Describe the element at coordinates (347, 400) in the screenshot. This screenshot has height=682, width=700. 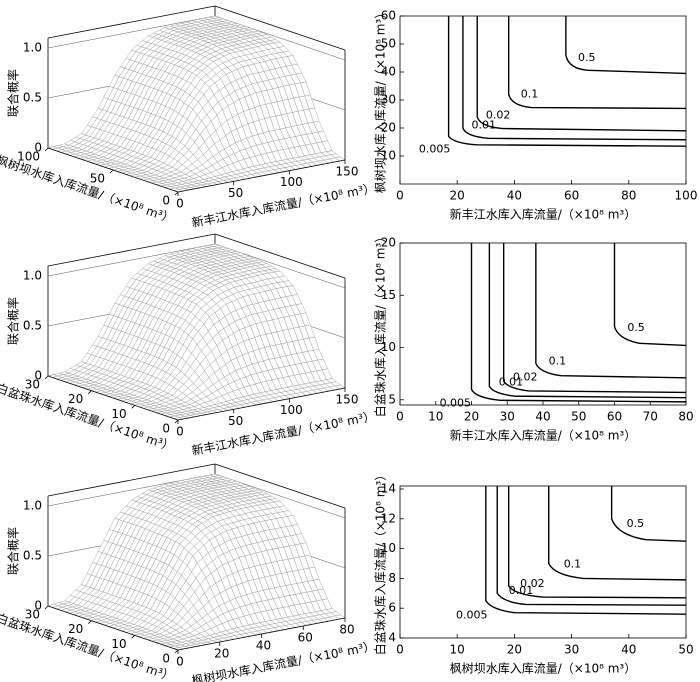
I see `x-tick-label: 150` at that location.